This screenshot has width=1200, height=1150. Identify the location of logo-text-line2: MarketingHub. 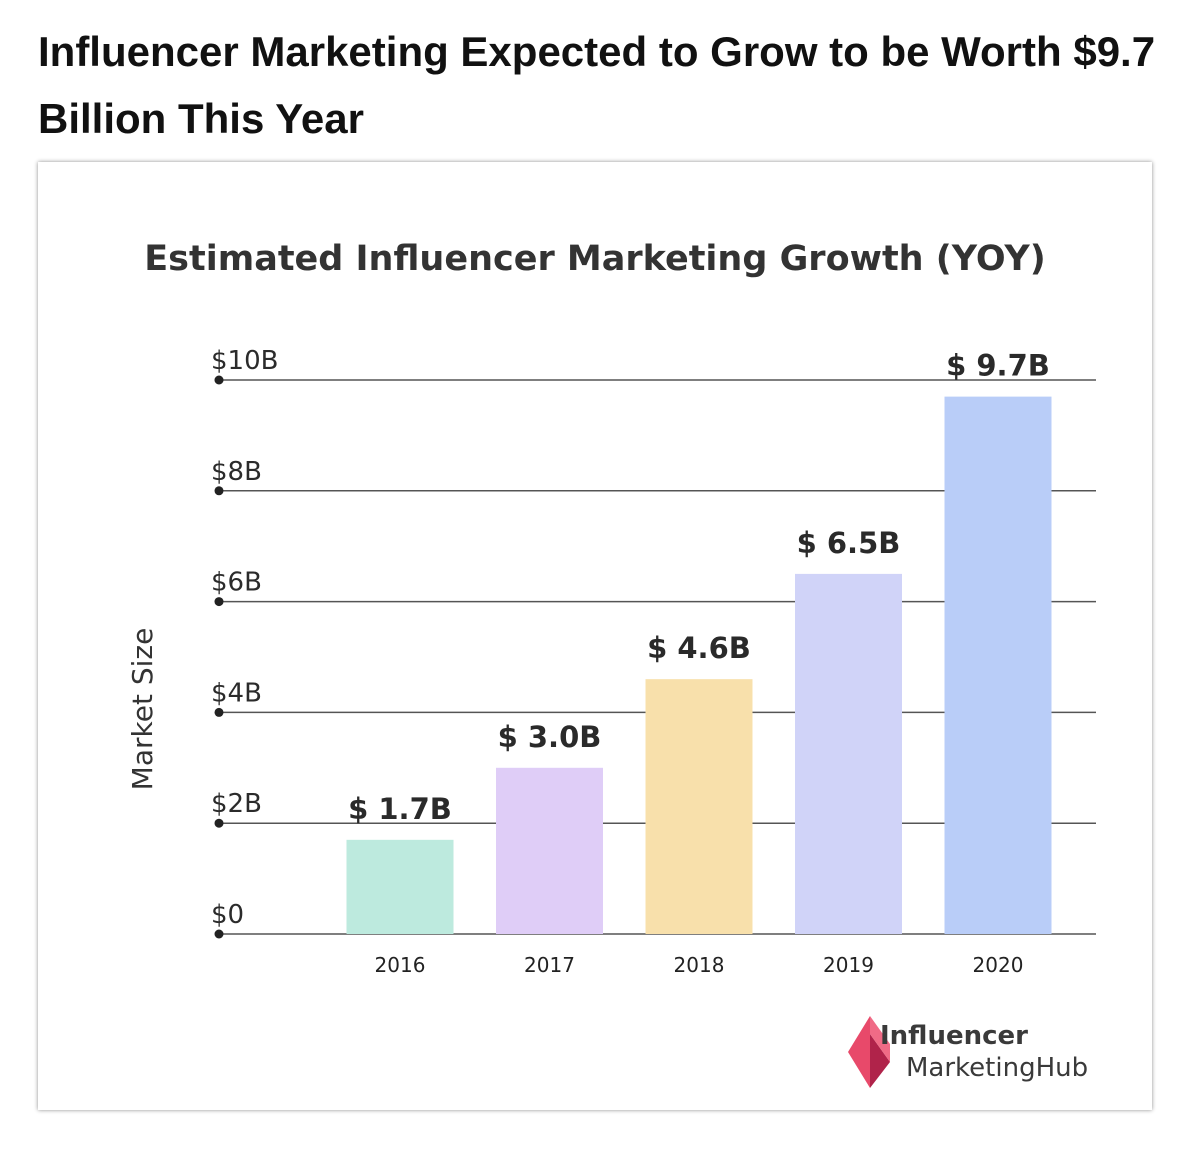
(997, 1068).